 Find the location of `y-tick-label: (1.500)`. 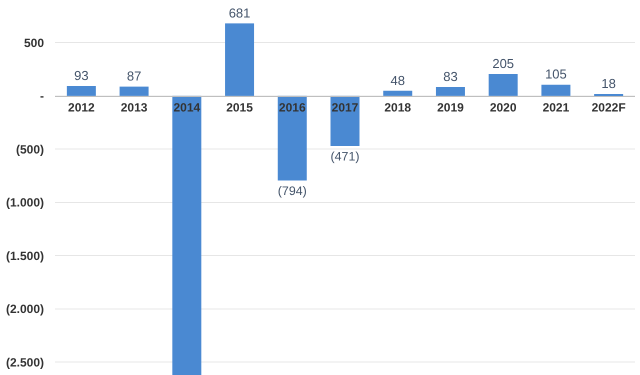

y-tick-label: (1.500) is located at coordinates (25, 255).